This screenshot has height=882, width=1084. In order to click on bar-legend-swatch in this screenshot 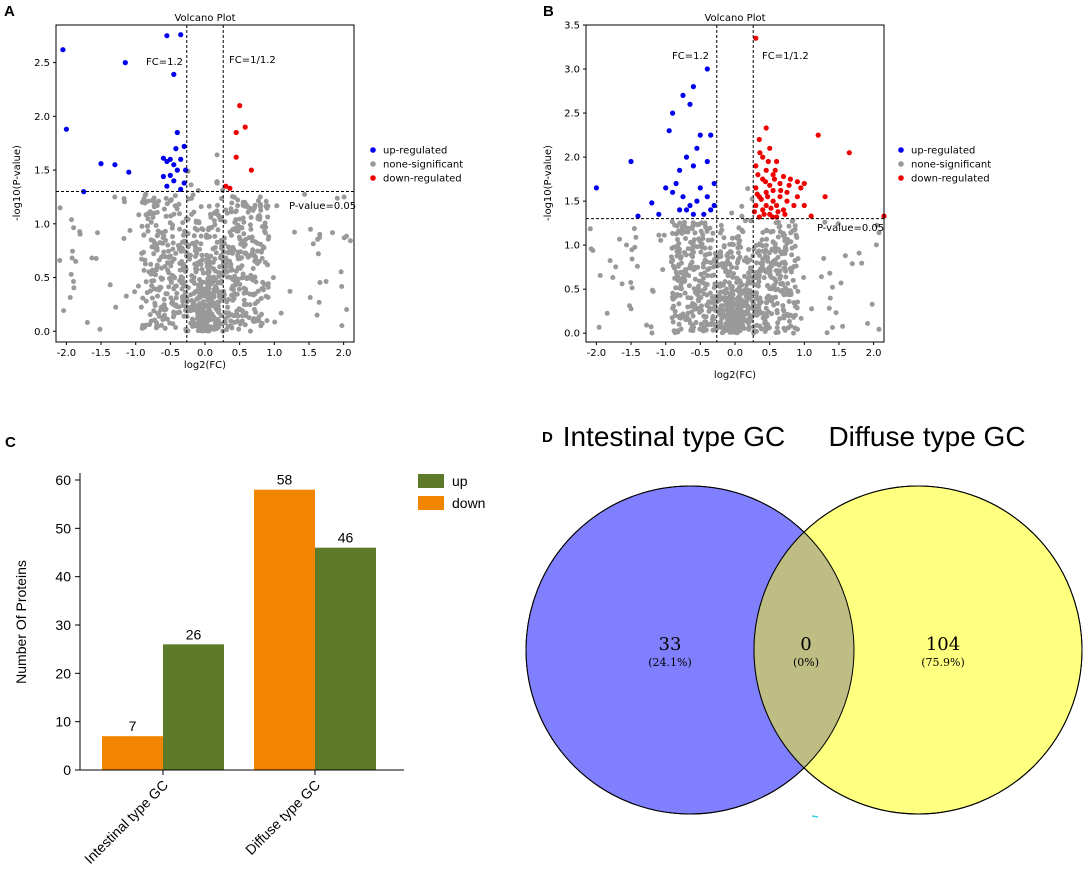, I will do `click(431, 503)`.